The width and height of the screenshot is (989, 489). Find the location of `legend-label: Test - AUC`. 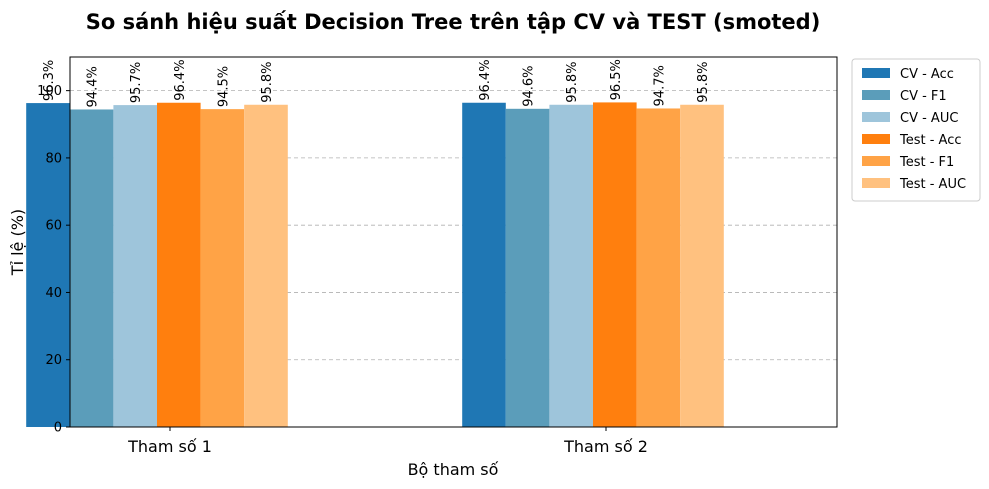

legend-label: Test - AUC is located at coordinates (932, 184).